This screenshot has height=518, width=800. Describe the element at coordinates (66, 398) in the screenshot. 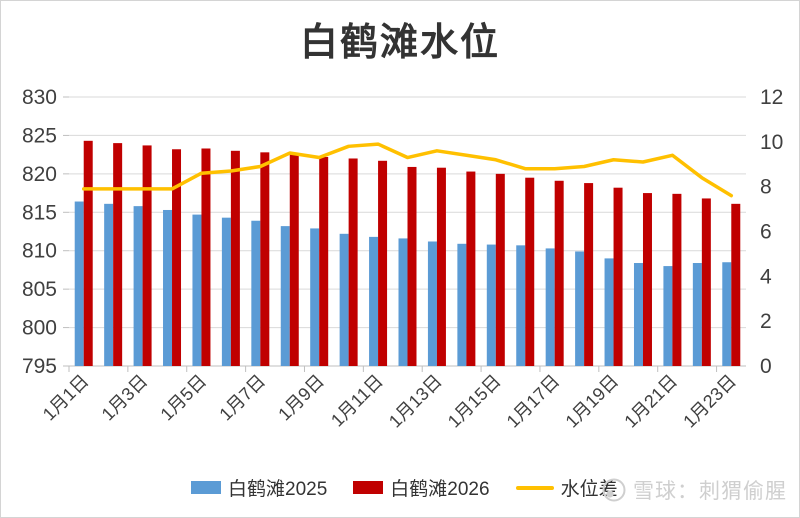

I see `x-label-1月1日: 1月1日` at that location.